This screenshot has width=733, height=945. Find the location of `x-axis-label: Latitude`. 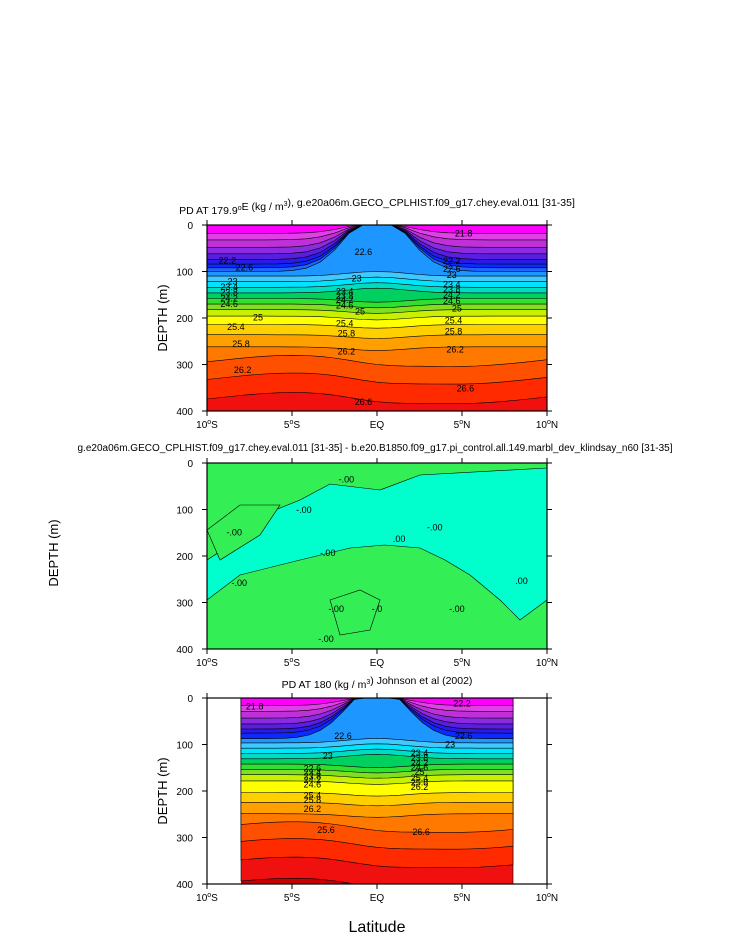

x-axis-label: Latitude is located at coordinates (377, 927).